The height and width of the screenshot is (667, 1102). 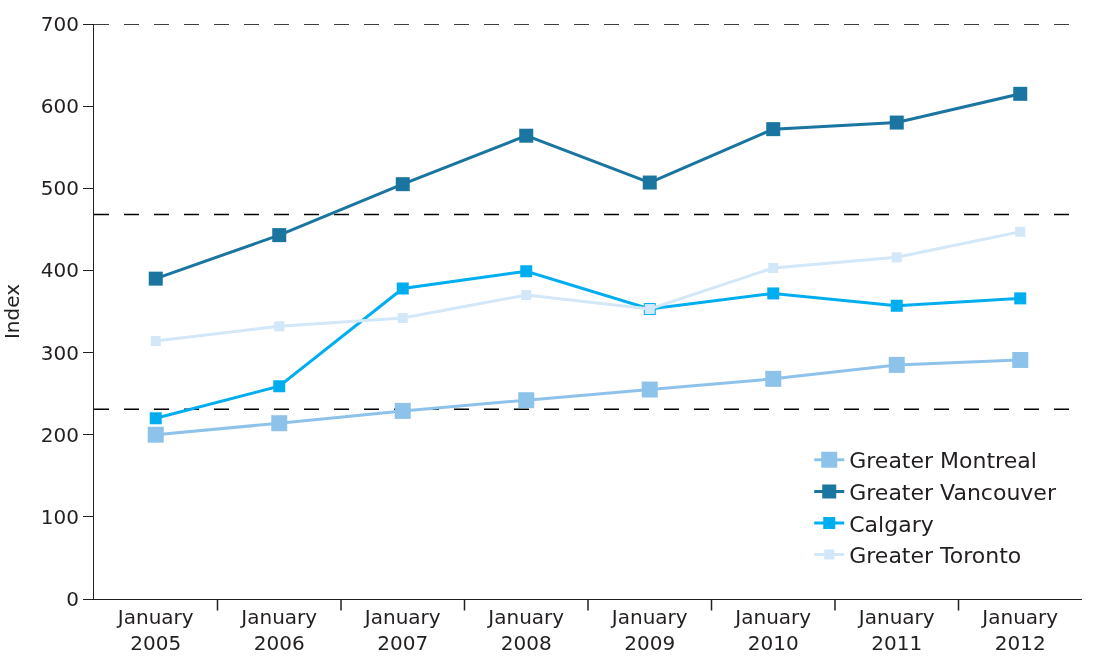 What do you see at coordinates (278, 630) in the screenshot?
I see `x-tick-label: January 2006` at bounding box center [278, 630].